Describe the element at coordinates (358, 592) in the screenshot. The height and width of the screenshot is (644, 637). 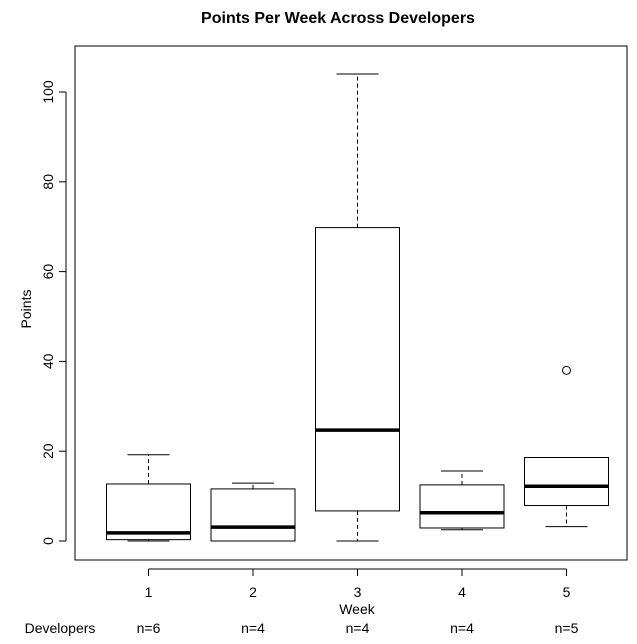
I see `x-tick-label: 3` at that location.